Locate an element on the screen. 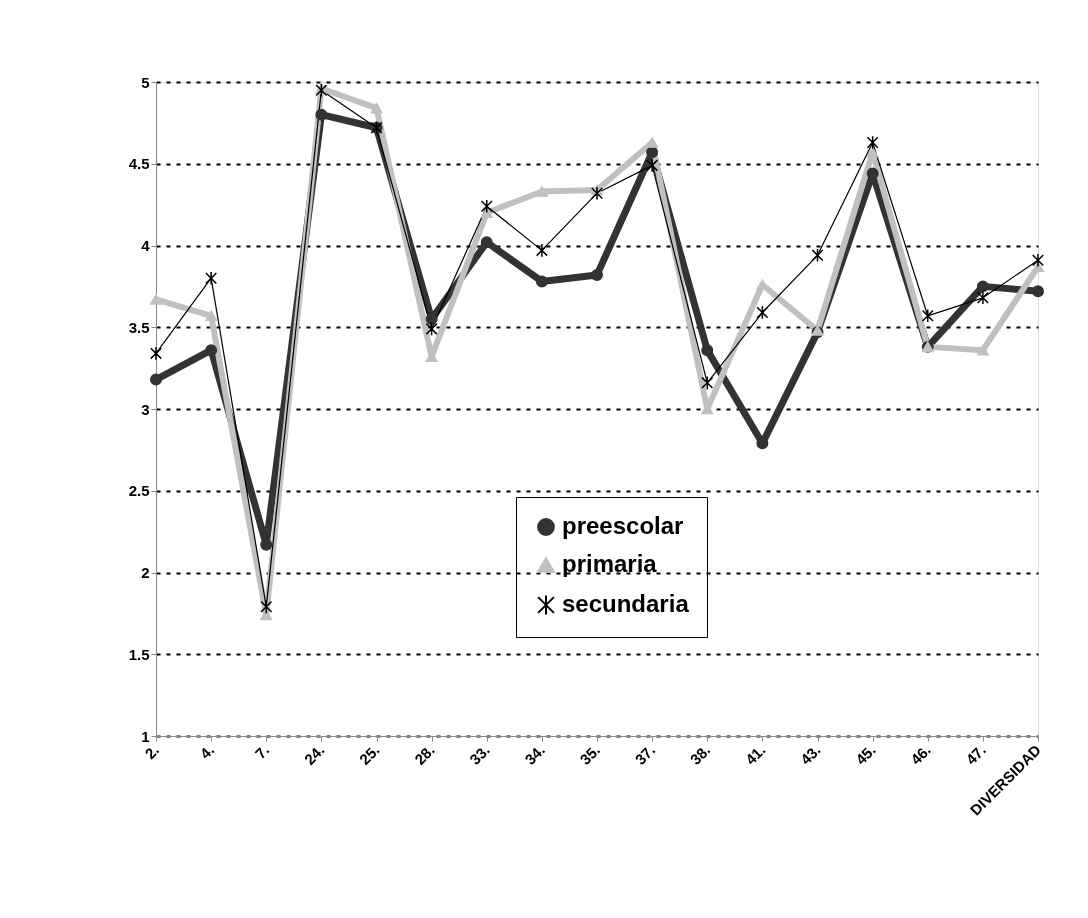  x-tick-label: 38. is located at coordinates (700, 754).